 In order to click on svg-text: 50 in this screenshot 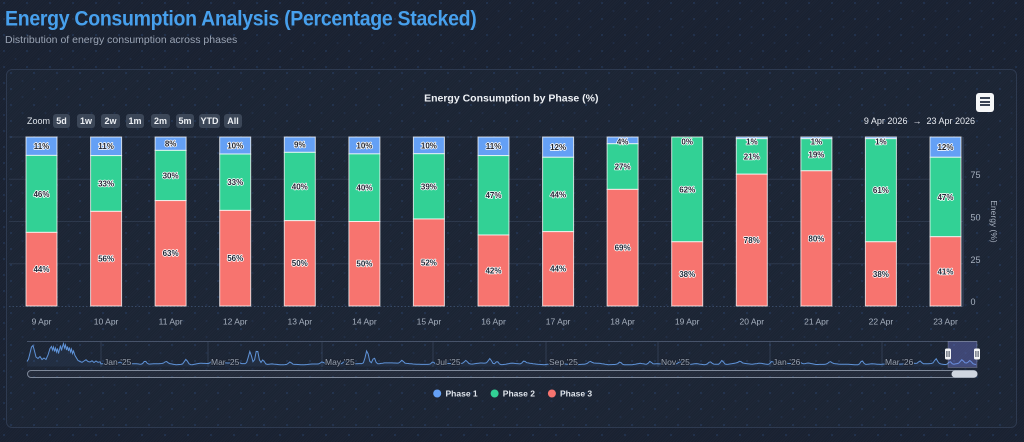, I will do `click(976, 218)`.